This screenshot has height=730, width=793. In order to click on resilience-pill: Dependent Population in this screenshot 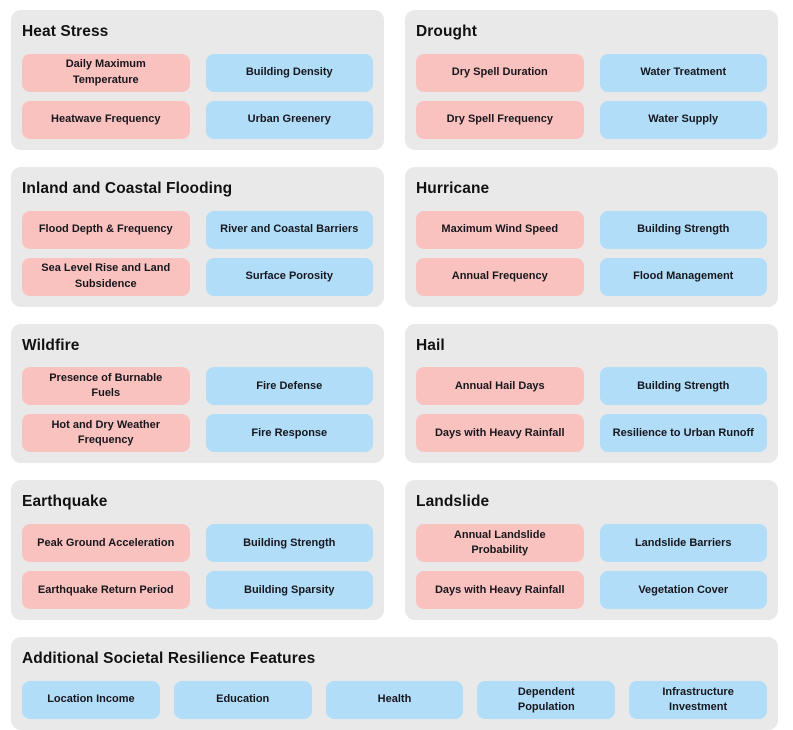, I will do `click(546, 700)`.